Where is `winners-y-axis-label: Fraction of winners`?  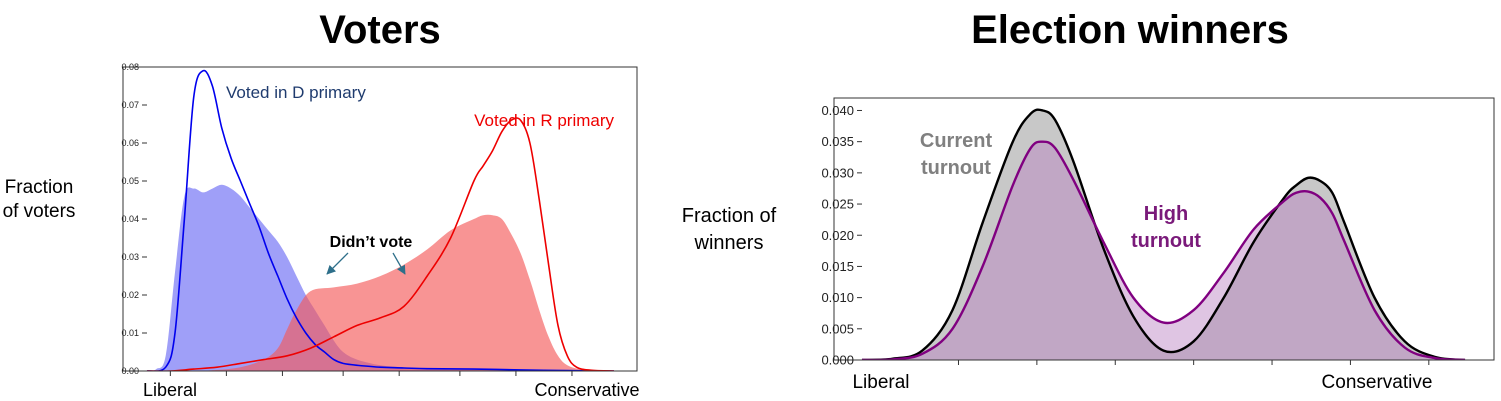 winners-y-axis-label: Fraction of winners is located at coordinates (729, 229).